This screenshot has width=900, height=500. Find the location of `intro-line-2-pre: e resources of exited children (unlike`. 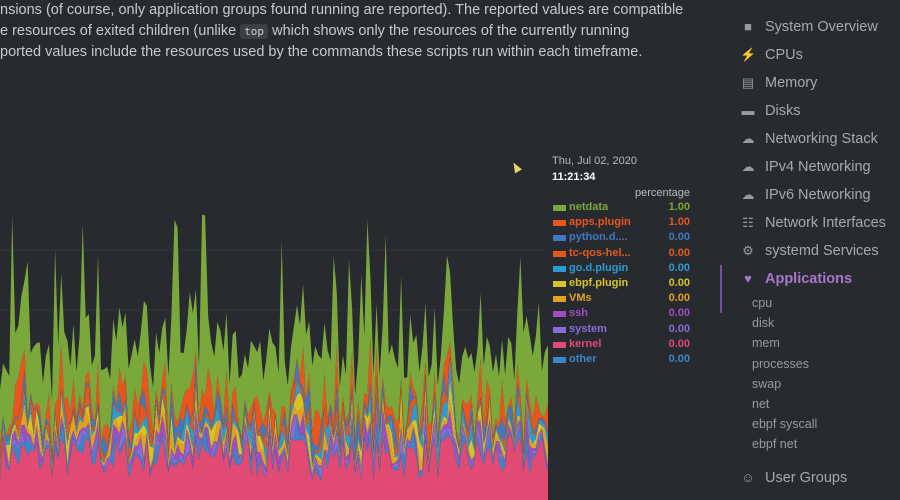

intro-line-2-pre: e resources of exited children (unlike is located at coordinates (120, 31).